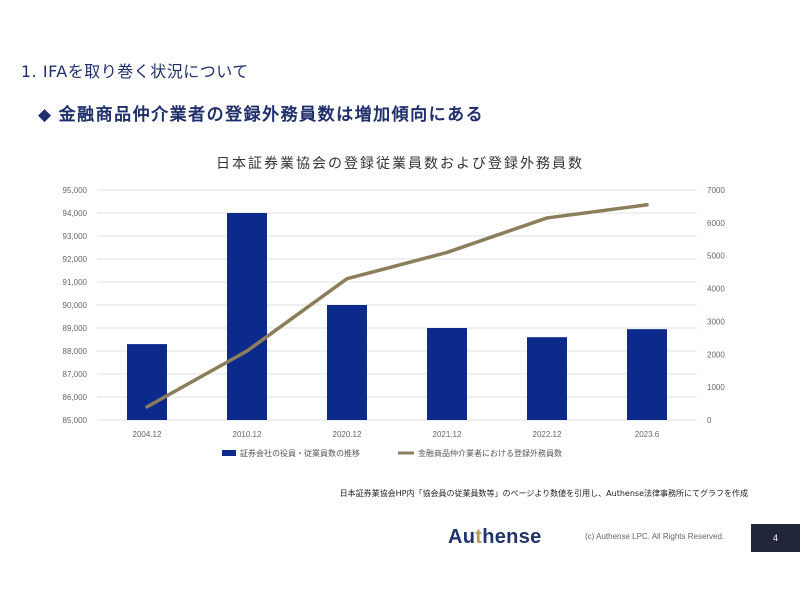  I want to click on y-right-tick-label: 4000, so click(716, 289).